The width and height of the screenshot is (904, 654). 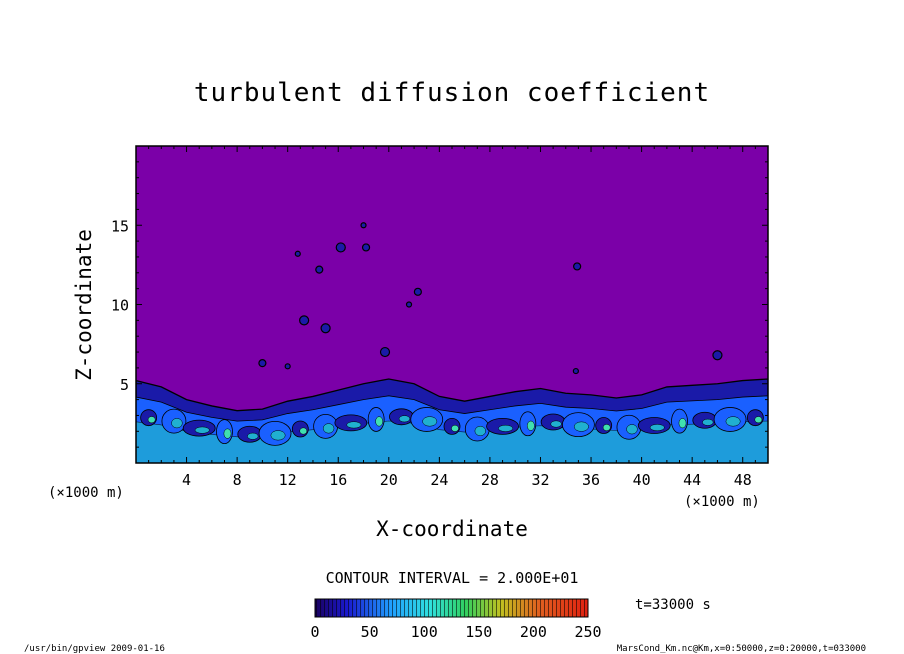 What do you see at coordinates (587, 632) in the screenshot?
I see `colorbar-tick-label: 250` at bounding box center [587, 632].